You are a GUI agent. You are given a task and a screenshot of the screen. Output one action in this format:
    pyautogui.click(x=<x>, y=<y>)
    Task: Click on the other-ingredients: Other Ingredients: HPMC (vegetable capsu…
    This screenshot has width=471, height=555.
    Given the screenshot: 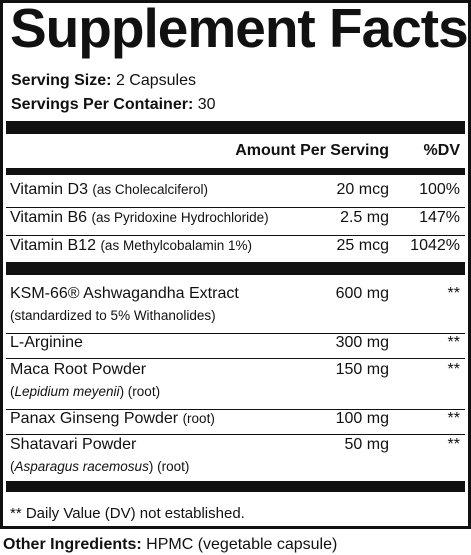 What is the action you would take?
    pyautogui.click(x=170, y=545)
    